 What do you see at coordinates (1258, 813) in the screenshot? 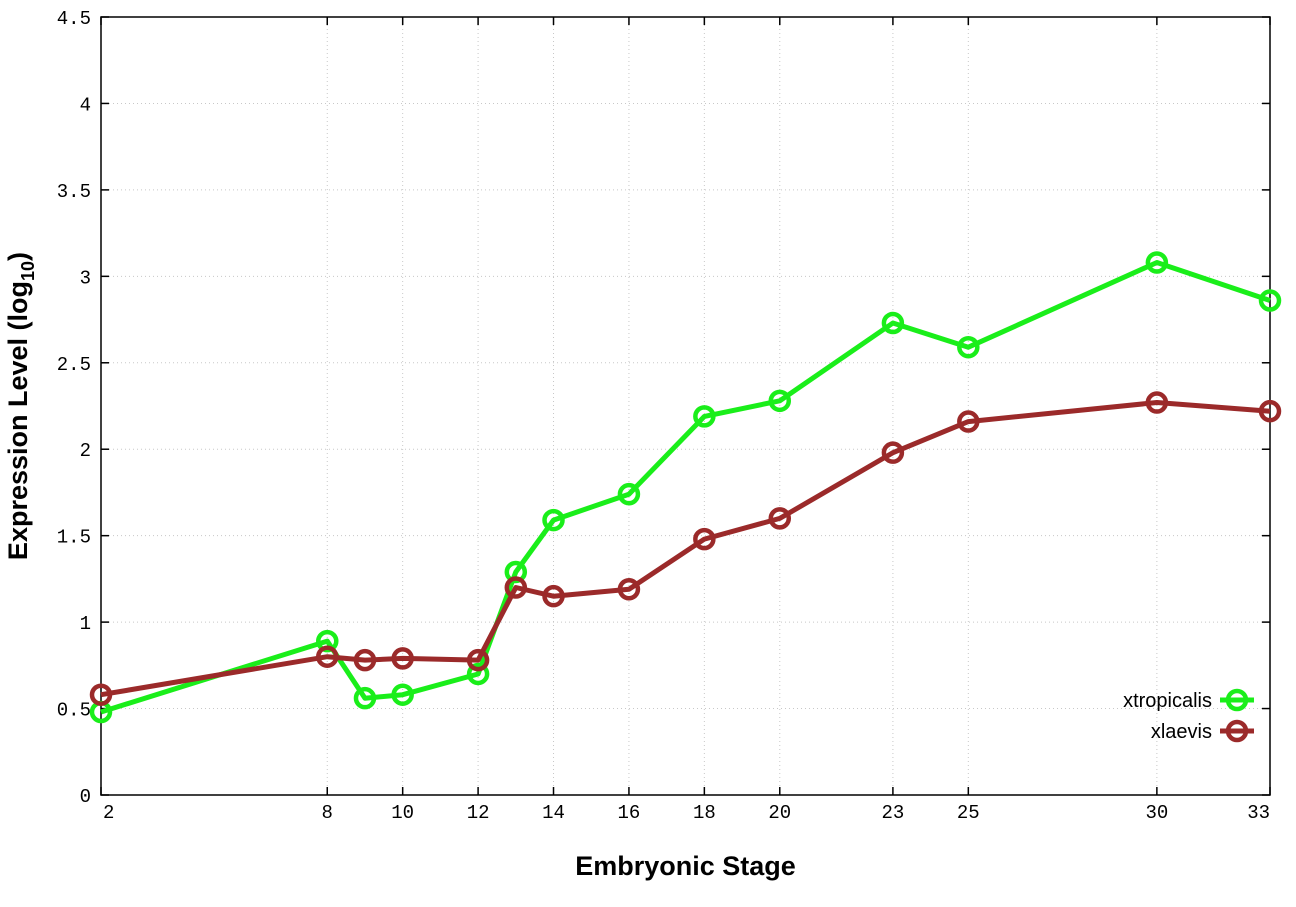
I see `x-tick-label: 33` at bounding box center [1258, 813].